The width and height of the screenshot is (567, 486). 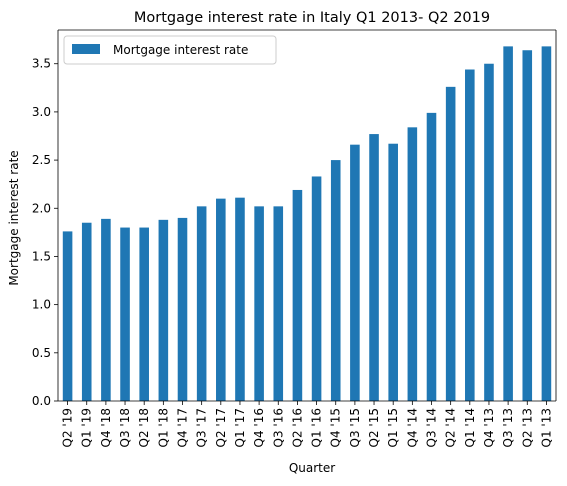 What do you see at coordinates (470, 427) in the screenshot?
I see `x-tick-label: Q1 '14` at bounding box center [470, 427].